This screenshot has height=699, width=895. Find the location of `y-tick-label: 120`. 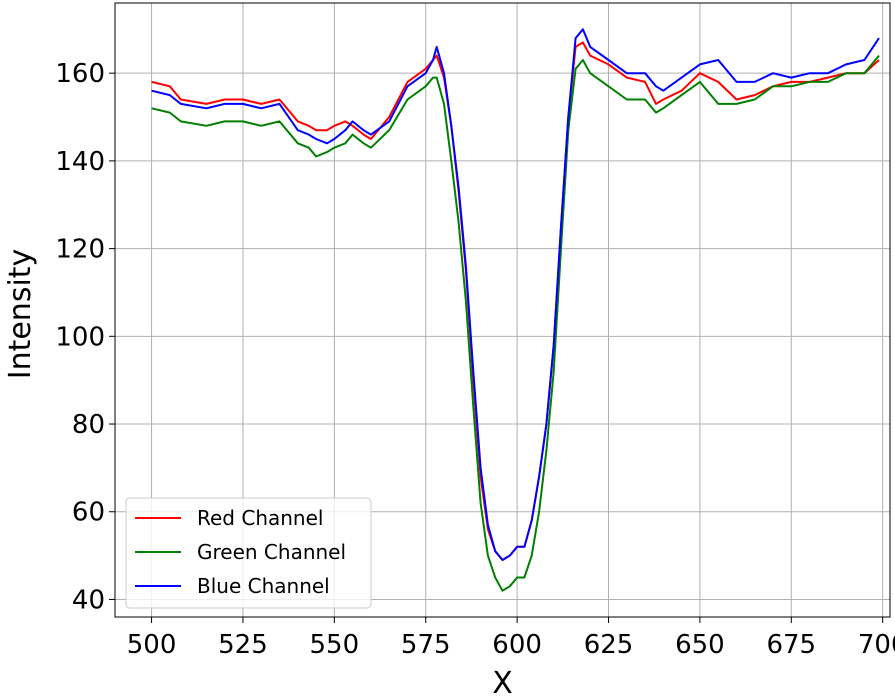

y-tick-label: 120 is located at coordinates (80, 250).